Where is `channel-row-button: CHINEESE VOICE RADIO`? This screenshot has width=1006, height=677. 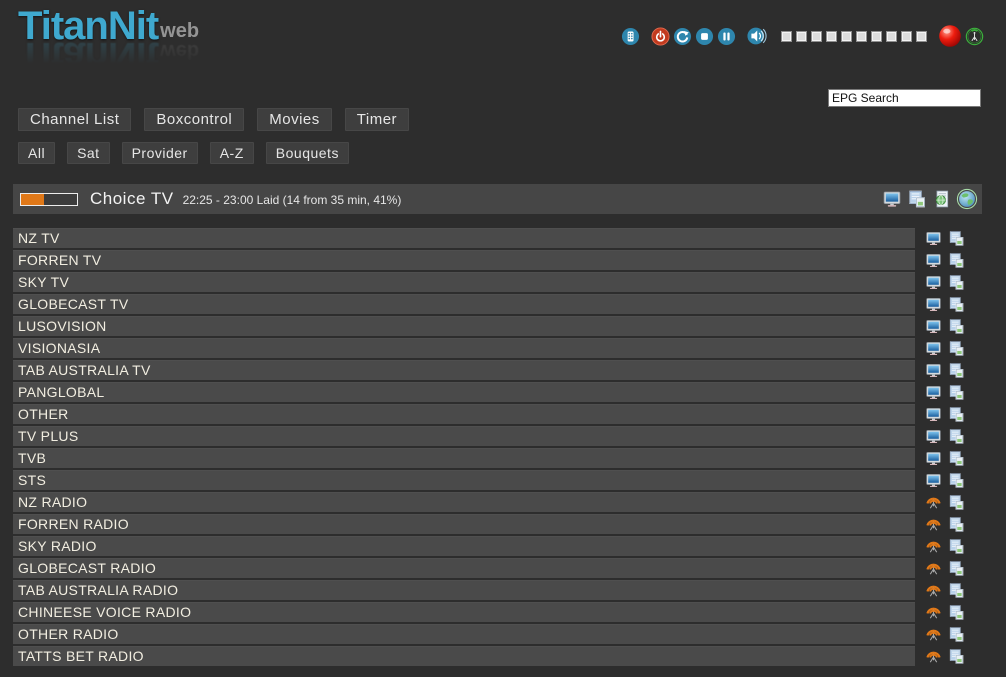
channel-row-button: CHINEESE VOICE RADIO is located at coordinates (464, 612).